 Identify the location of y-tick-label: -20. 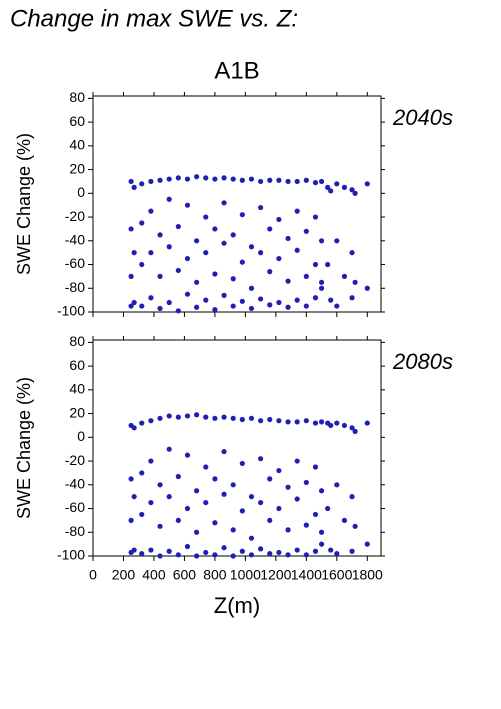
(75, 216).